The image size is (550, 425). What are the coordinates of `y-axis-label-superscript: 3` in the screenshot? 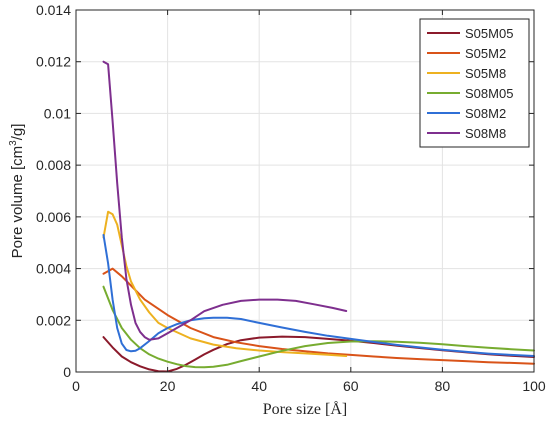 It's located at (13, 143).